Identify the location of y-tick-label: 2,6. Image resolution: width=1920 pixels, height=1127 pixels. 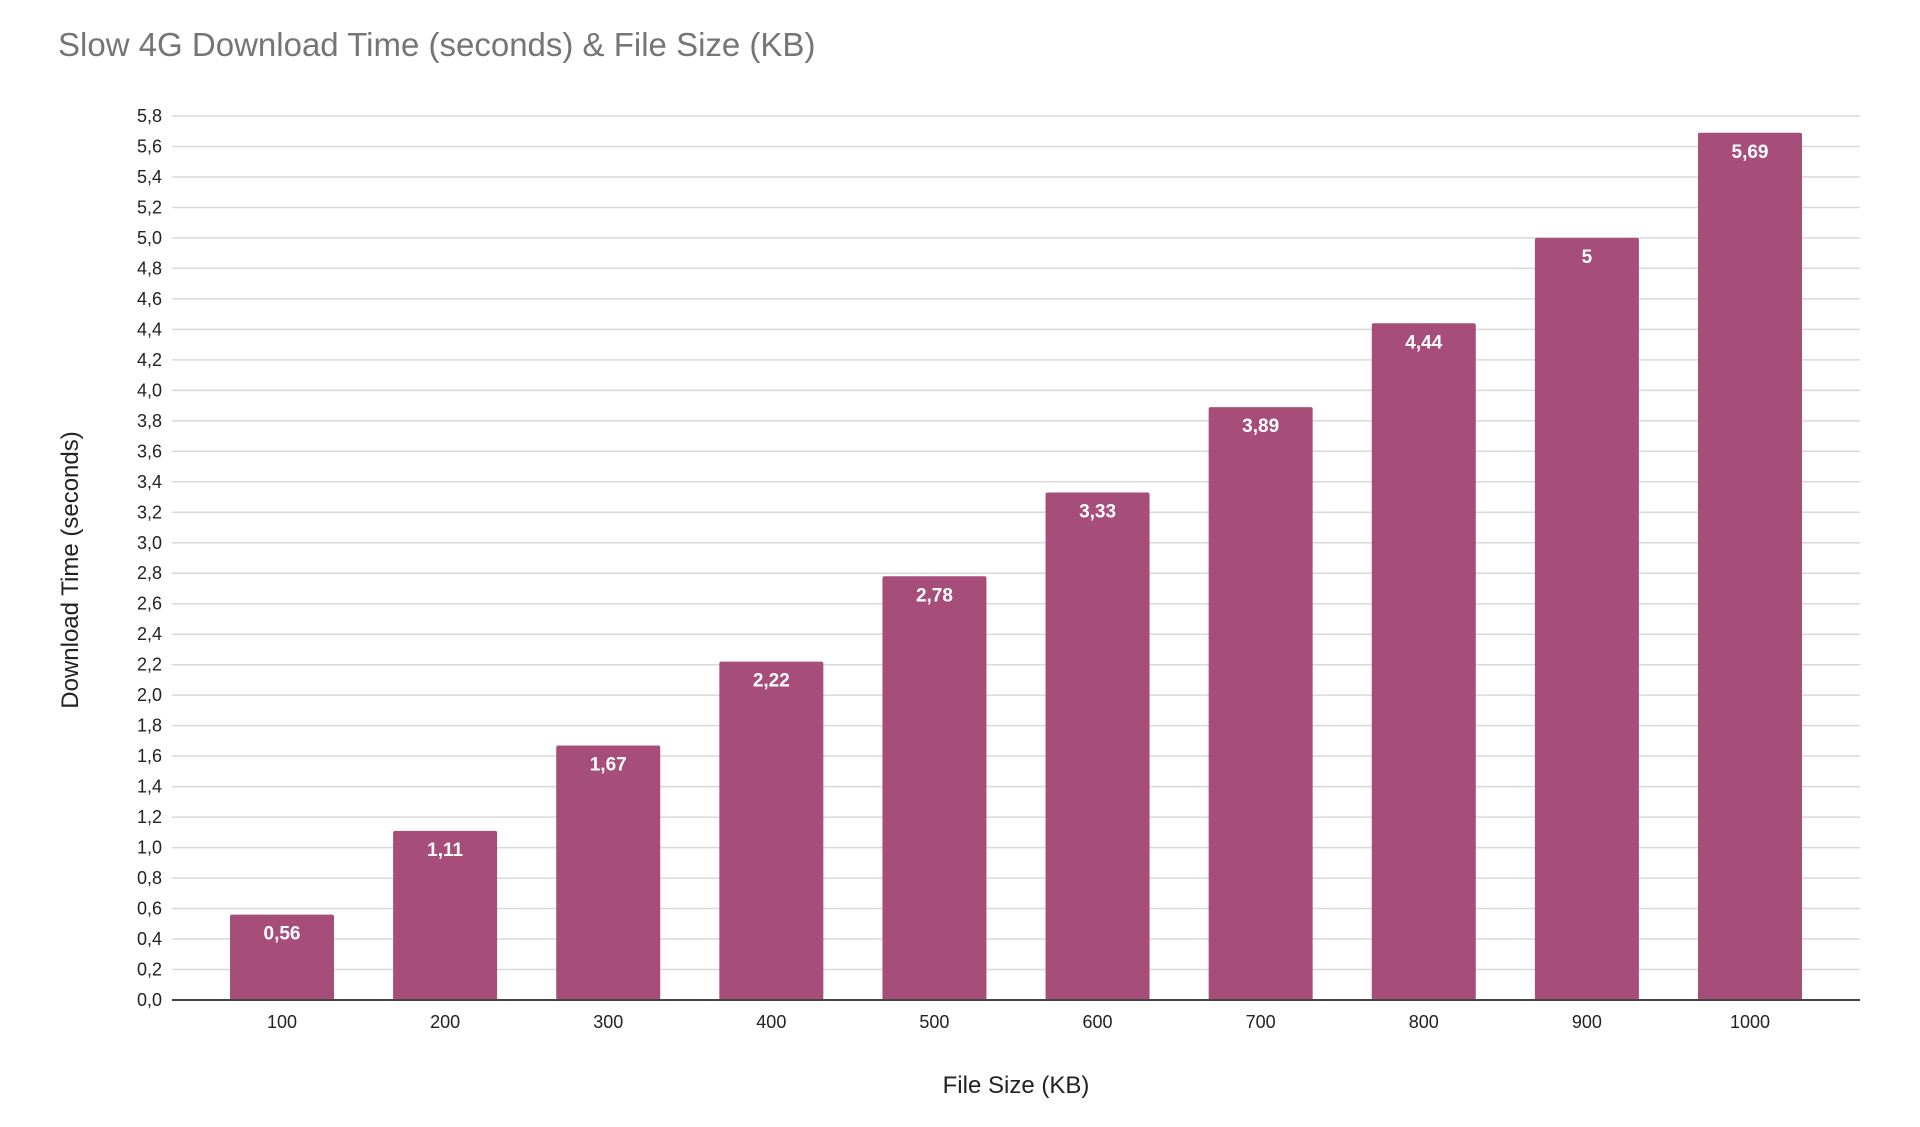
(149, 604).